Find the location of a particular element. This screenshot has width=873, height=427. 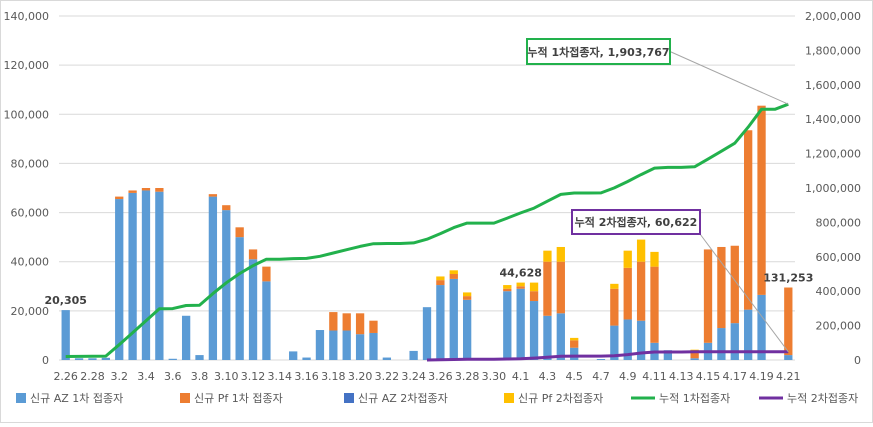

x-tick-label: 4.5 is located at coordinates (574, 376).